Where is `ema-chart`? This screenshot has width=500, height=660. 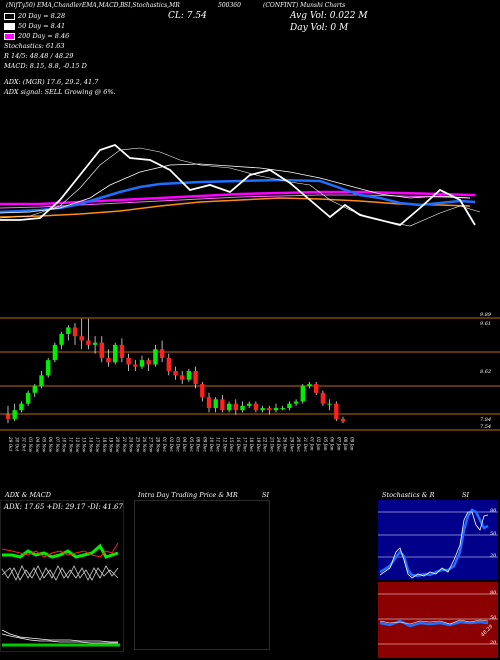
ema-chart is located at coordinates (240, 185).